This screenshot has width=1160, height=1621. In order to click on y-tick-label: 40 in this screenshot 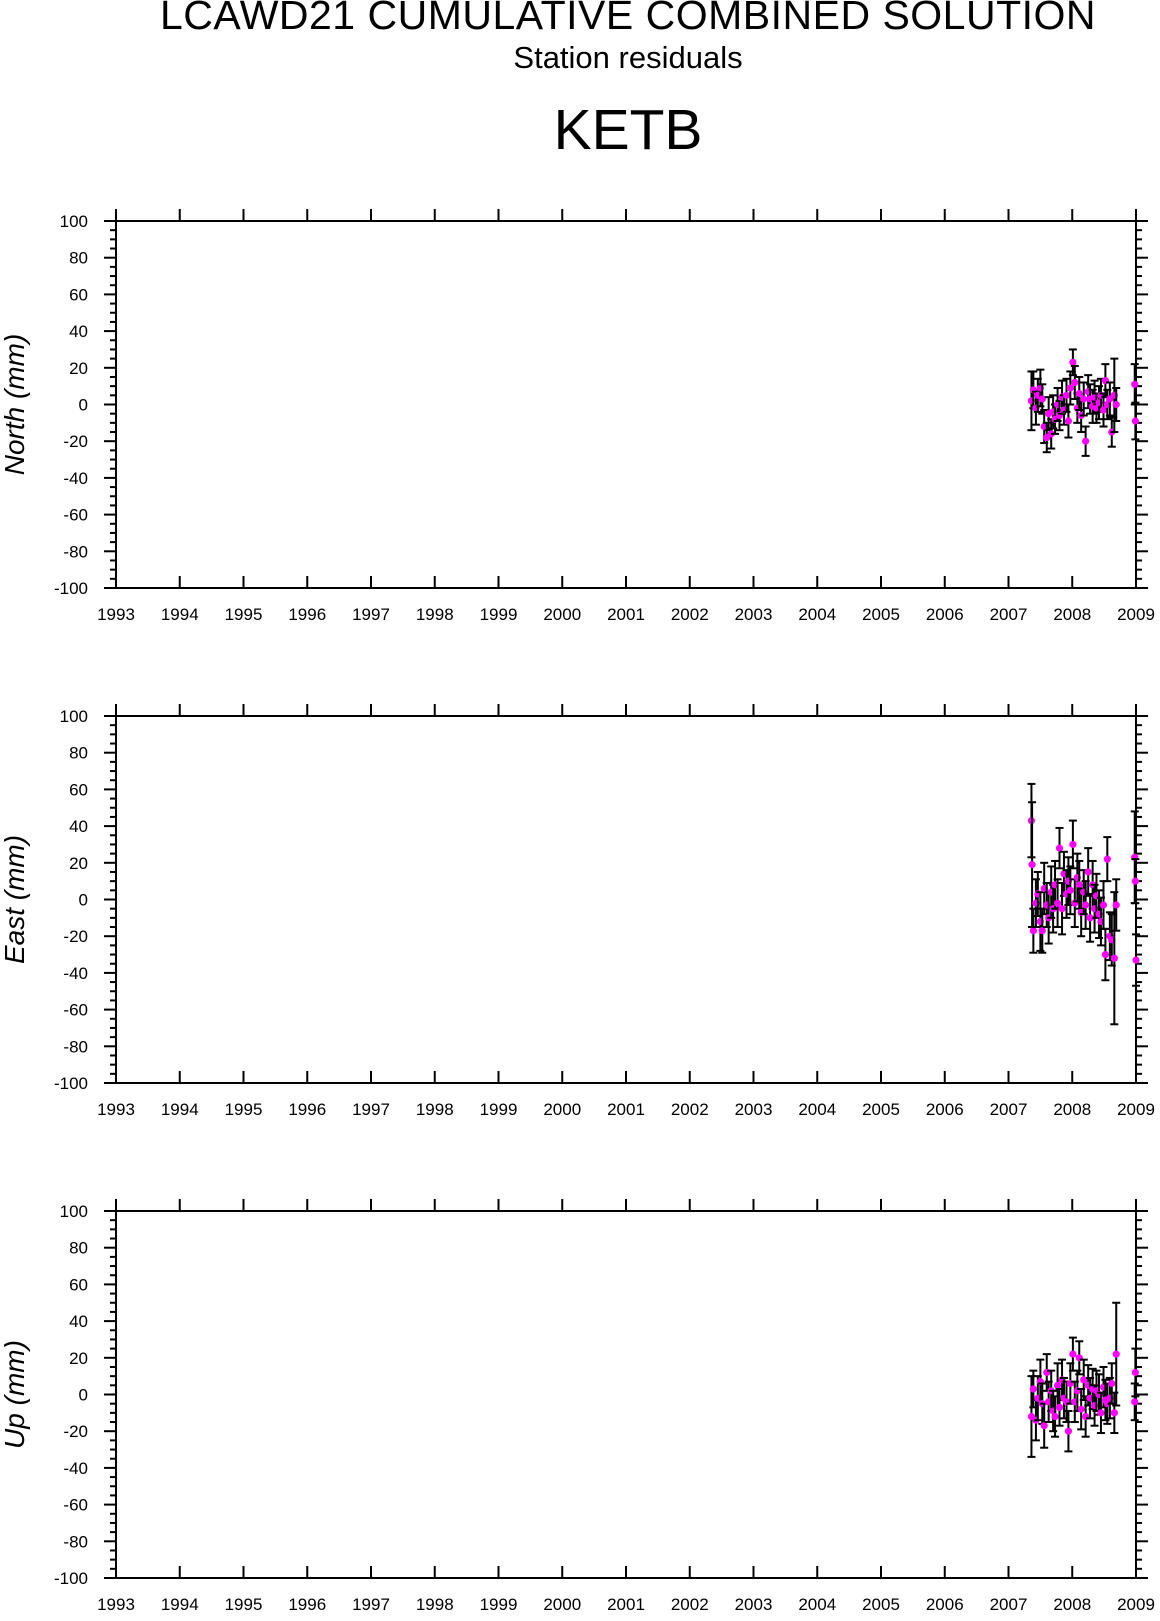, I will do `click(78, 331)`.